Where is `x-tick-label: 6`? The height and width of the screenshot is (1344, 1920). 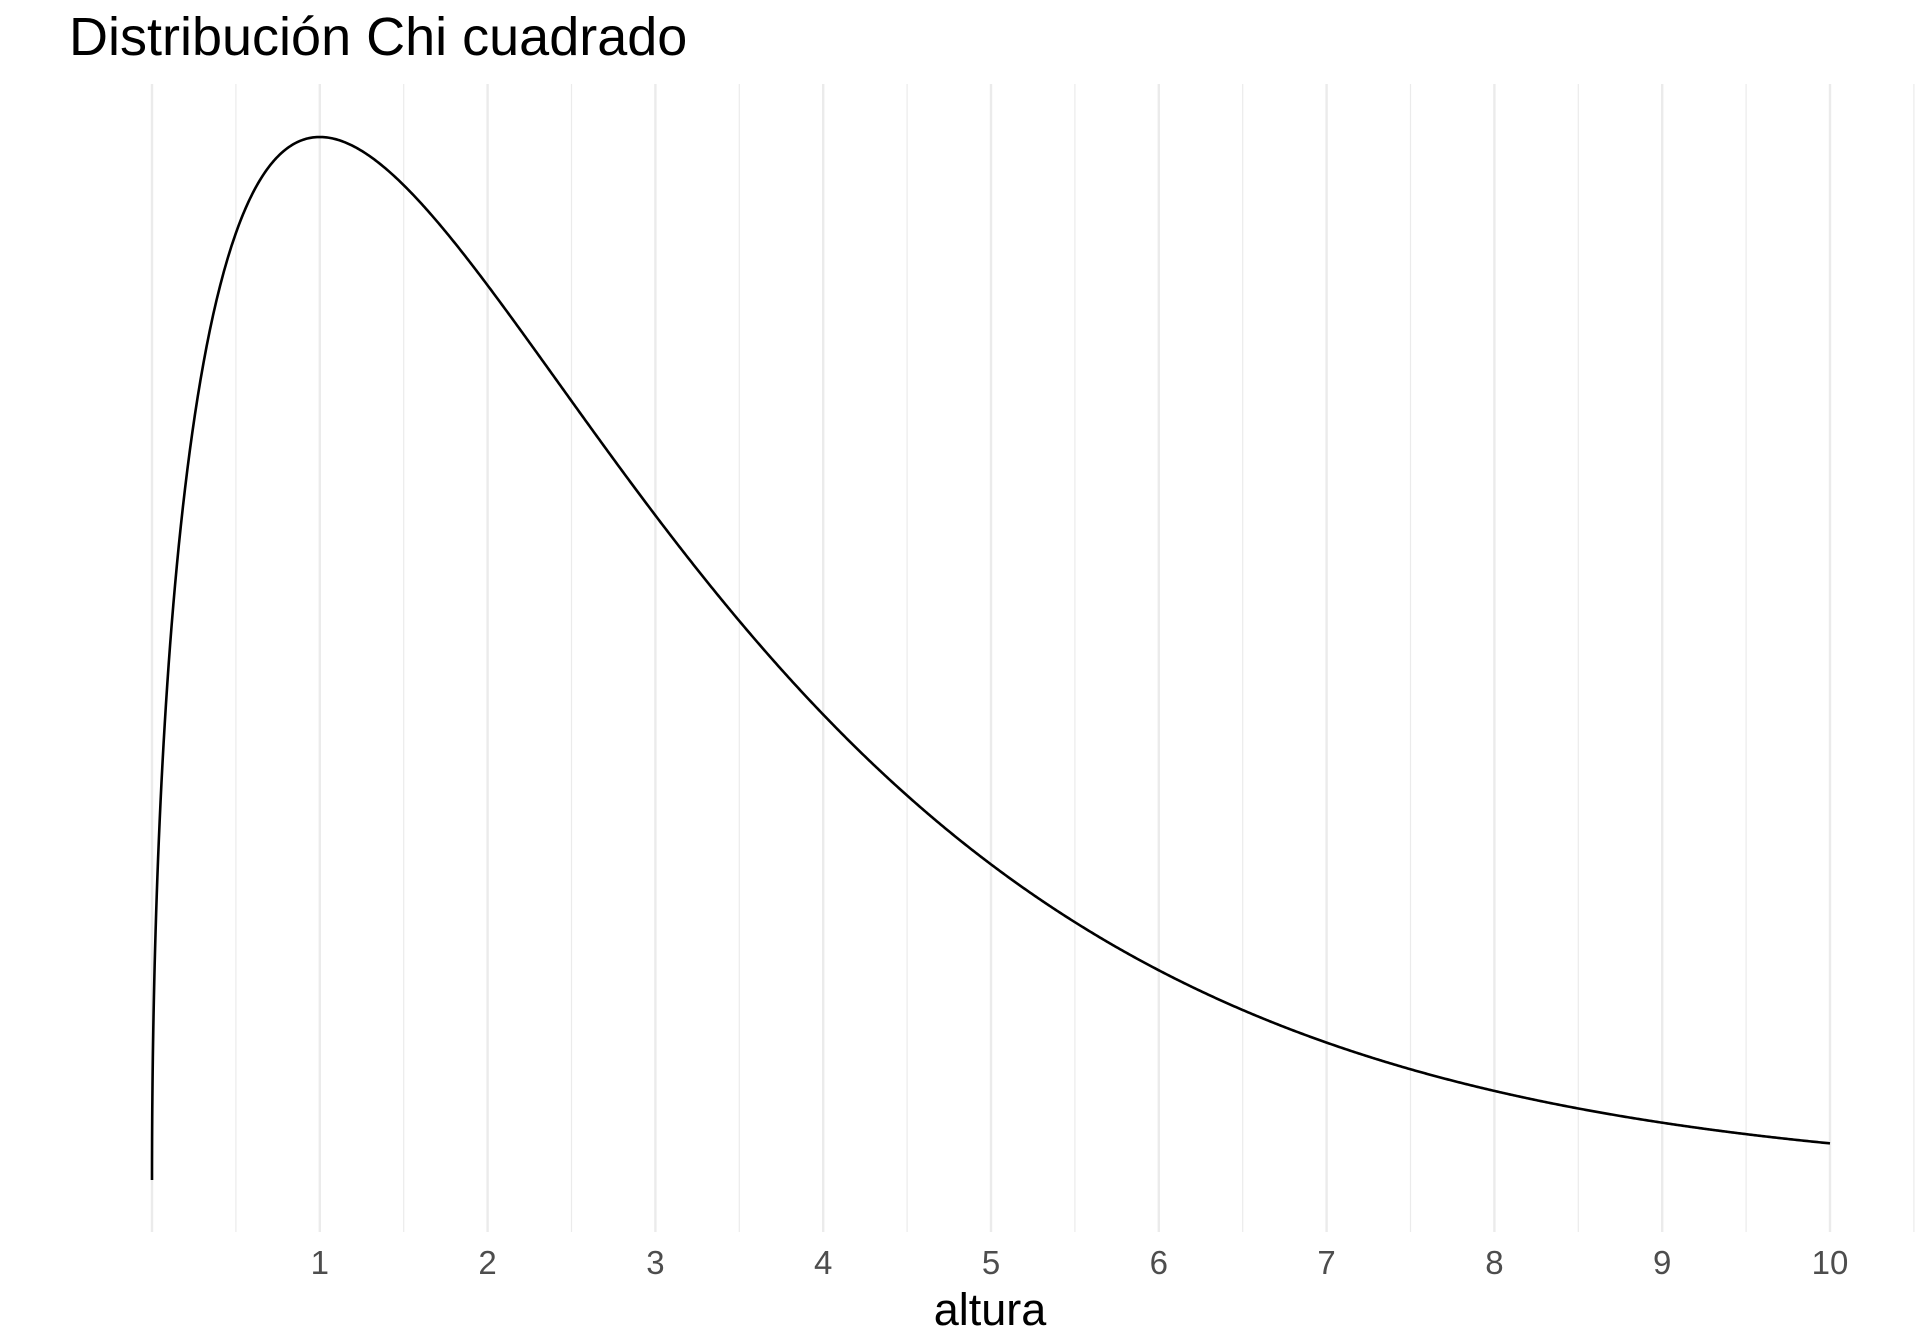 x-tick-label: 6 is located at coordinates (1159, 1262).